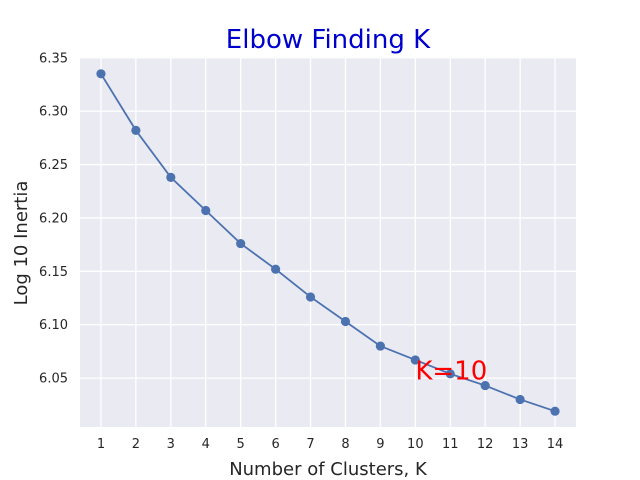 This screenshot has height=480, width=640. What do you see at coordinates (241, 243) in the screenshot?
I see `data-point-k5` at bounding box center [241, 243].